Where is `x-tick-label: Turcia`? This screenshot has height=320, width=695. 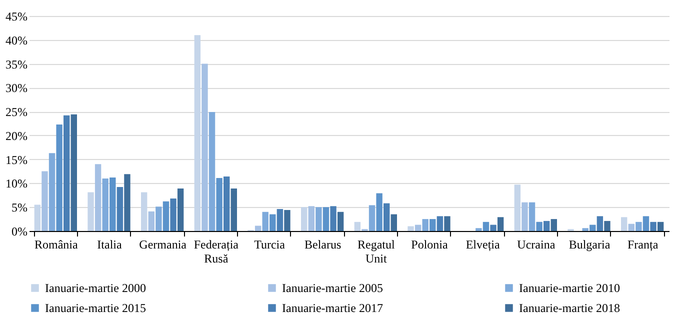
x-tick-label: Turcia is located at coordinates (270, 245).